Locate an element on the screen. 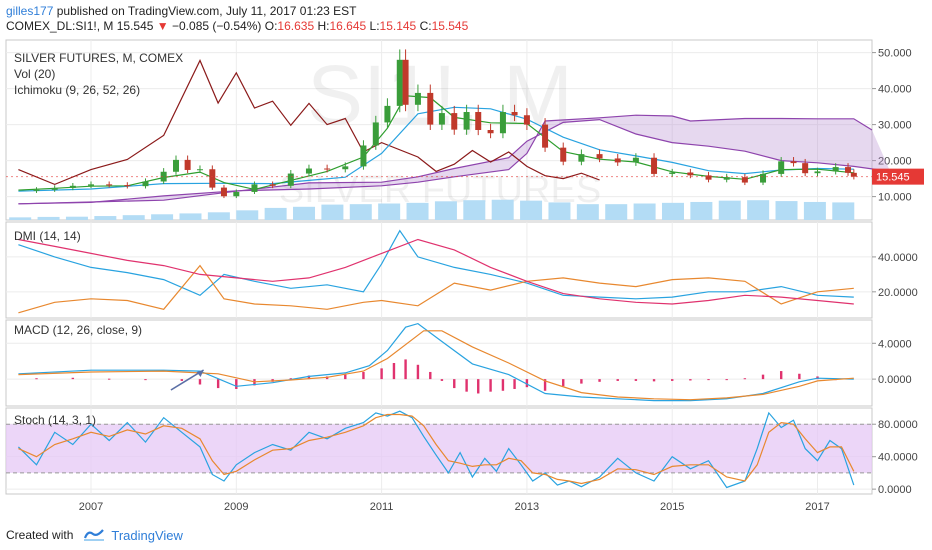 This screenshot has height=550, width=932. footer: Created with TradingView is located at coordinates (94, 535).